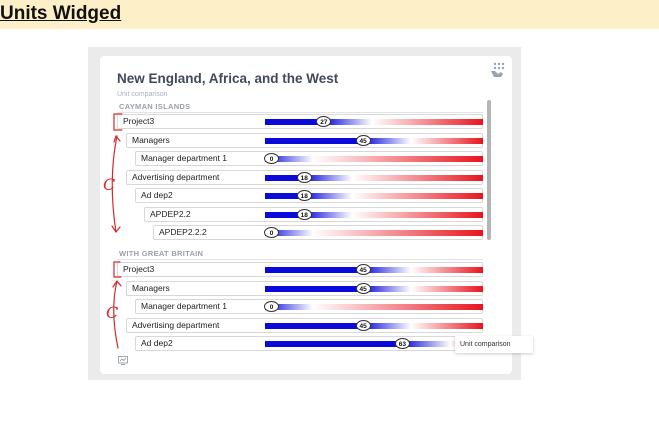 This screenshot has width=659, height=425. I want to click on chart-icon, so click(123, 360).